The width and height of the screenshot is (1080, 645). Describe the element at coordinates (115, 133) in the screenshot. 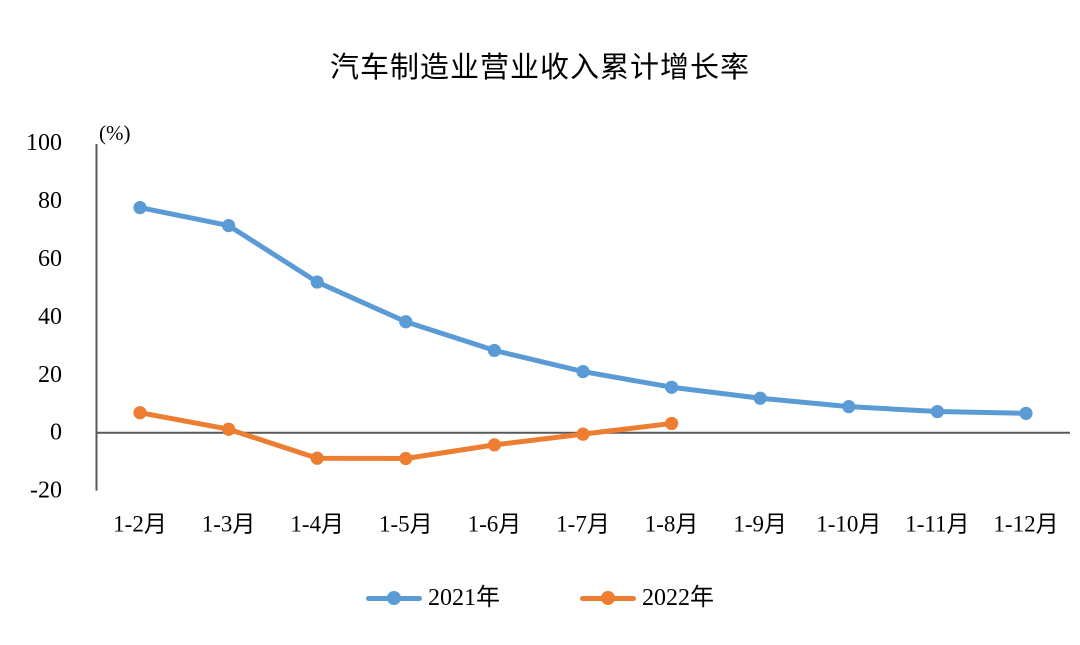

I see `y-axis-unit-label: (%)` at that location.